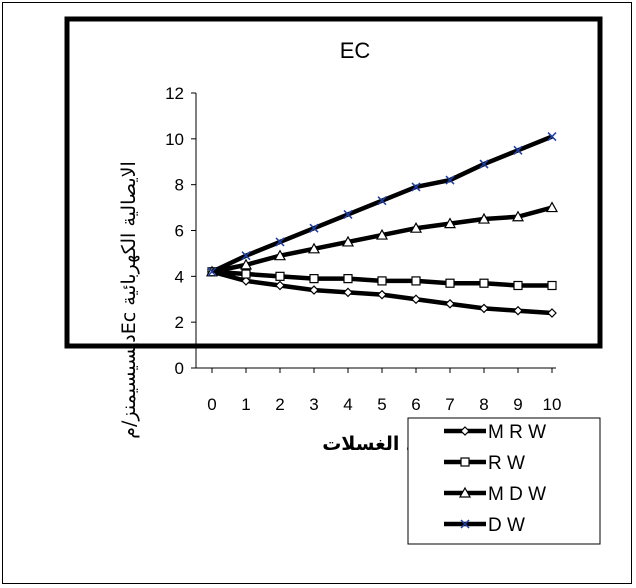 Image resolution: width=636 pixels, height=588 pixels. What do you see at coordinates (179, 276) in the screenshot?
I see `y-tick-label: 4` at bounding box center [179, 276].